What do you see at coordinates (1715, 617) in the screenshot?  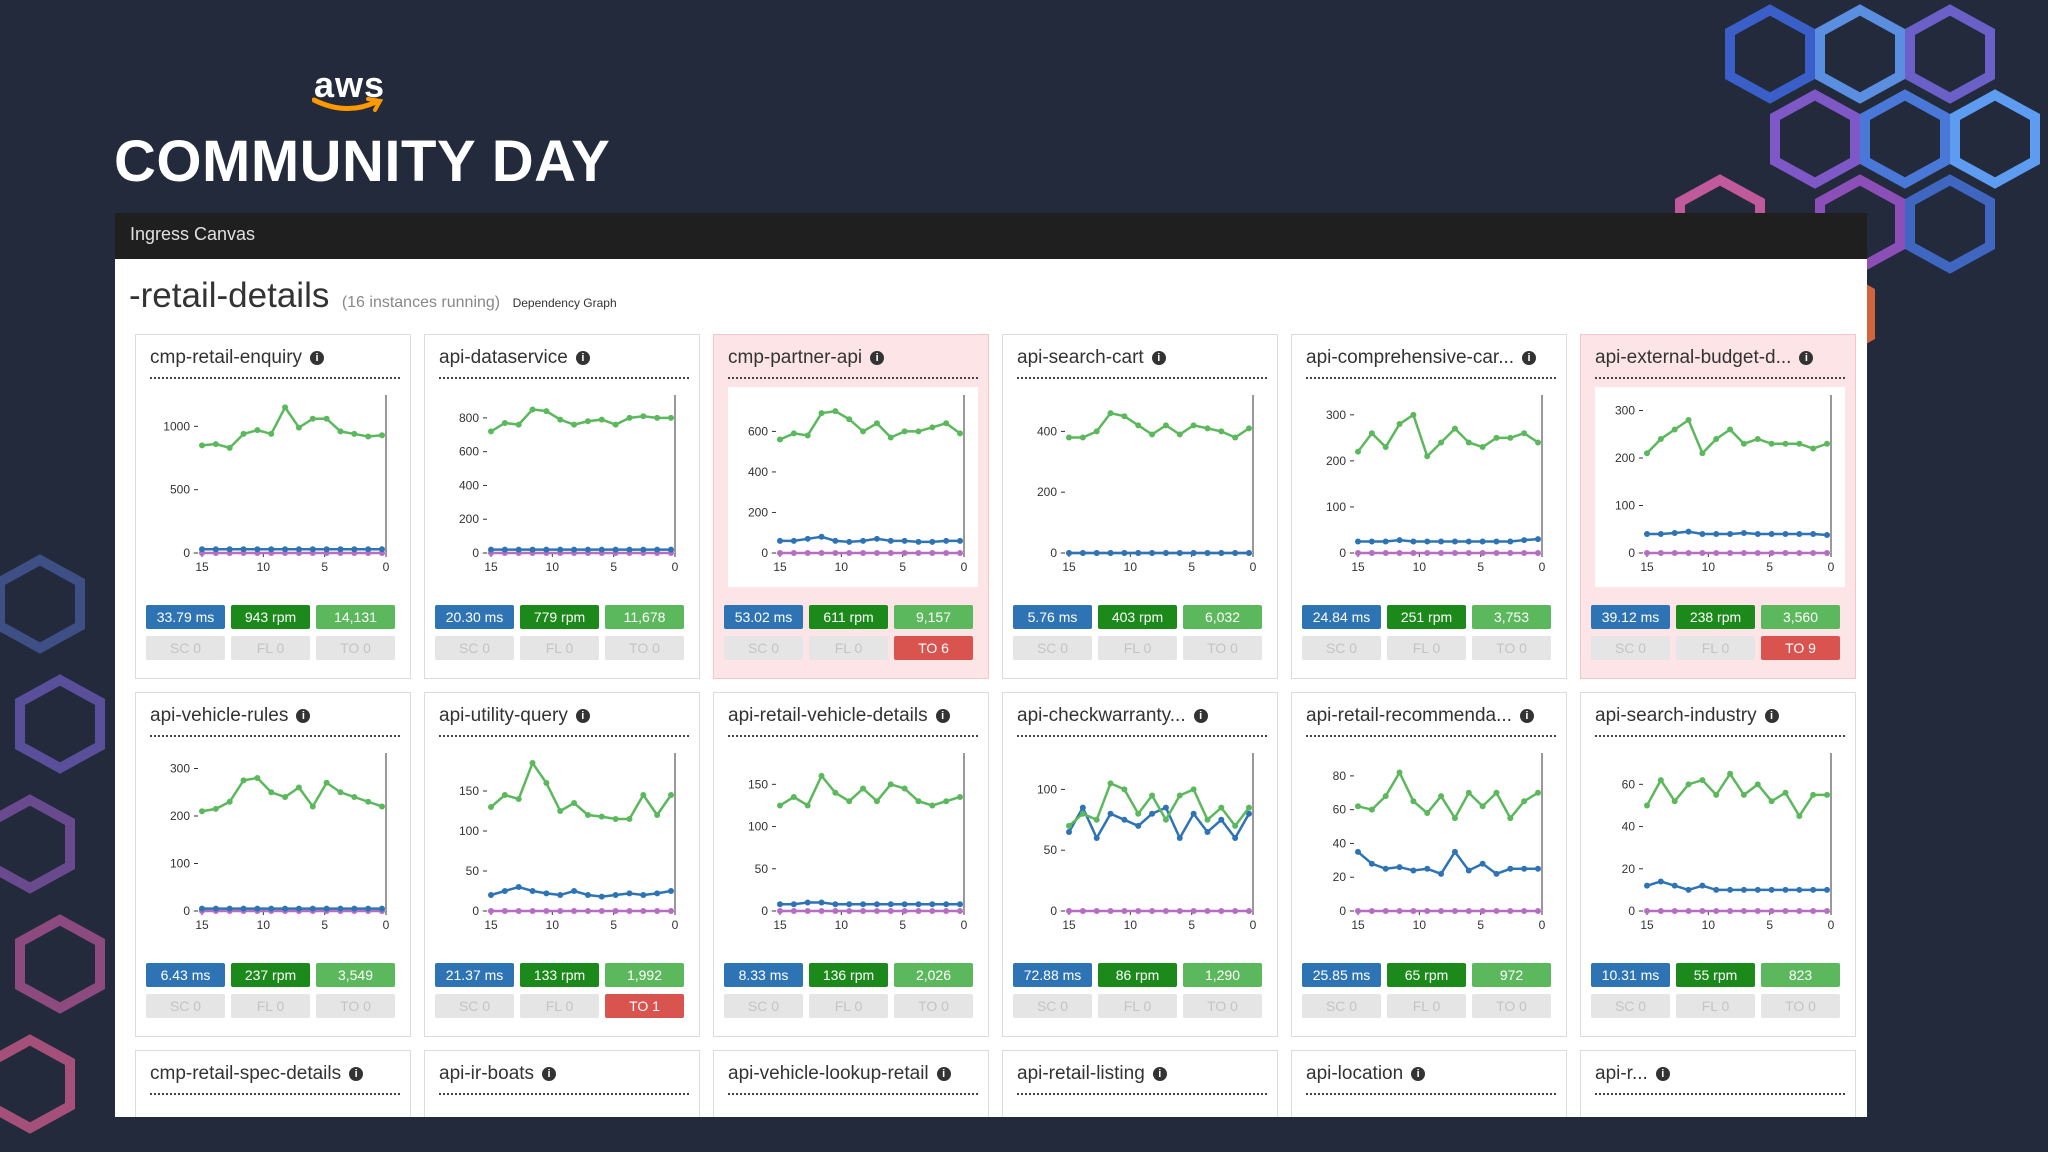 I see `rpm-badge: 238 rpm` at bounding box center [1715, 617].